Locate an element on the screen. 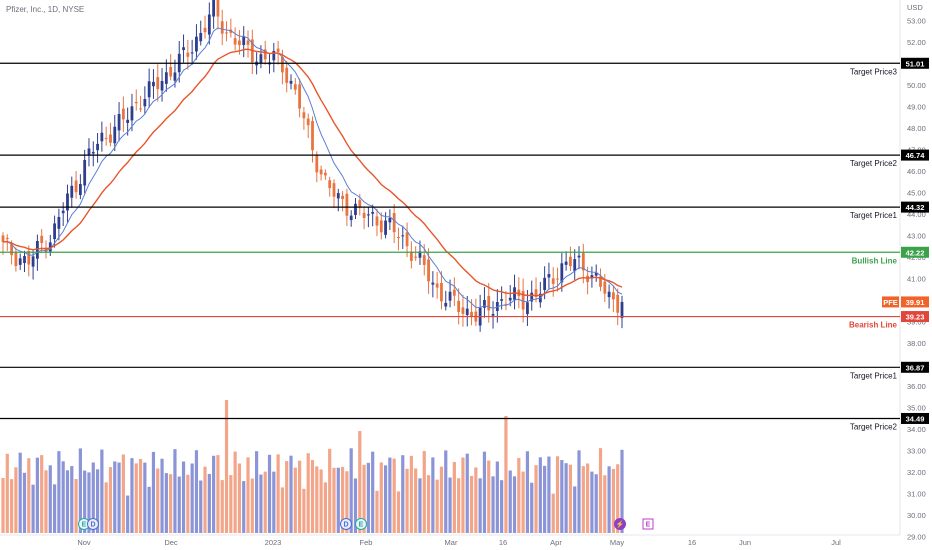 Image resolution: width=932 pixels, height=550 pixels. x-tick-label: Jul is located at coordinates (836, 542).